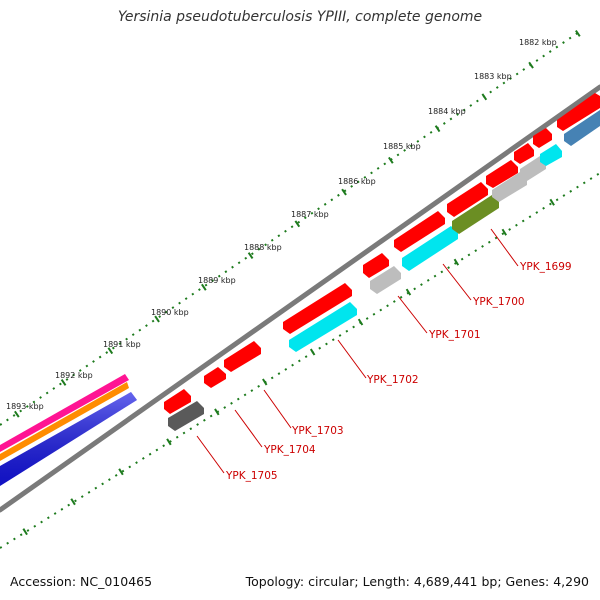  What do you see at coordinates (64, 413) in the screenshot?
I see `feature-band-magenta` at bounding box center [64, 413].